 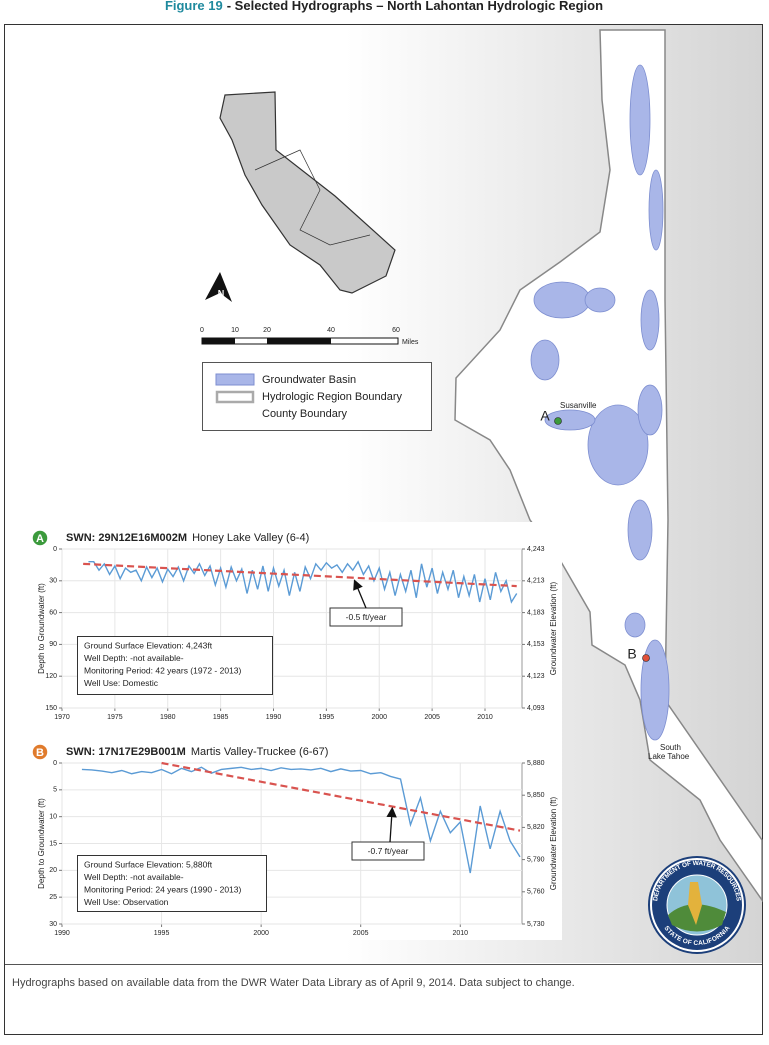 What do you see at coordinates (545, 416) in the screenshot?
I see `point-a-label: A` at bounding box center [545, 416].